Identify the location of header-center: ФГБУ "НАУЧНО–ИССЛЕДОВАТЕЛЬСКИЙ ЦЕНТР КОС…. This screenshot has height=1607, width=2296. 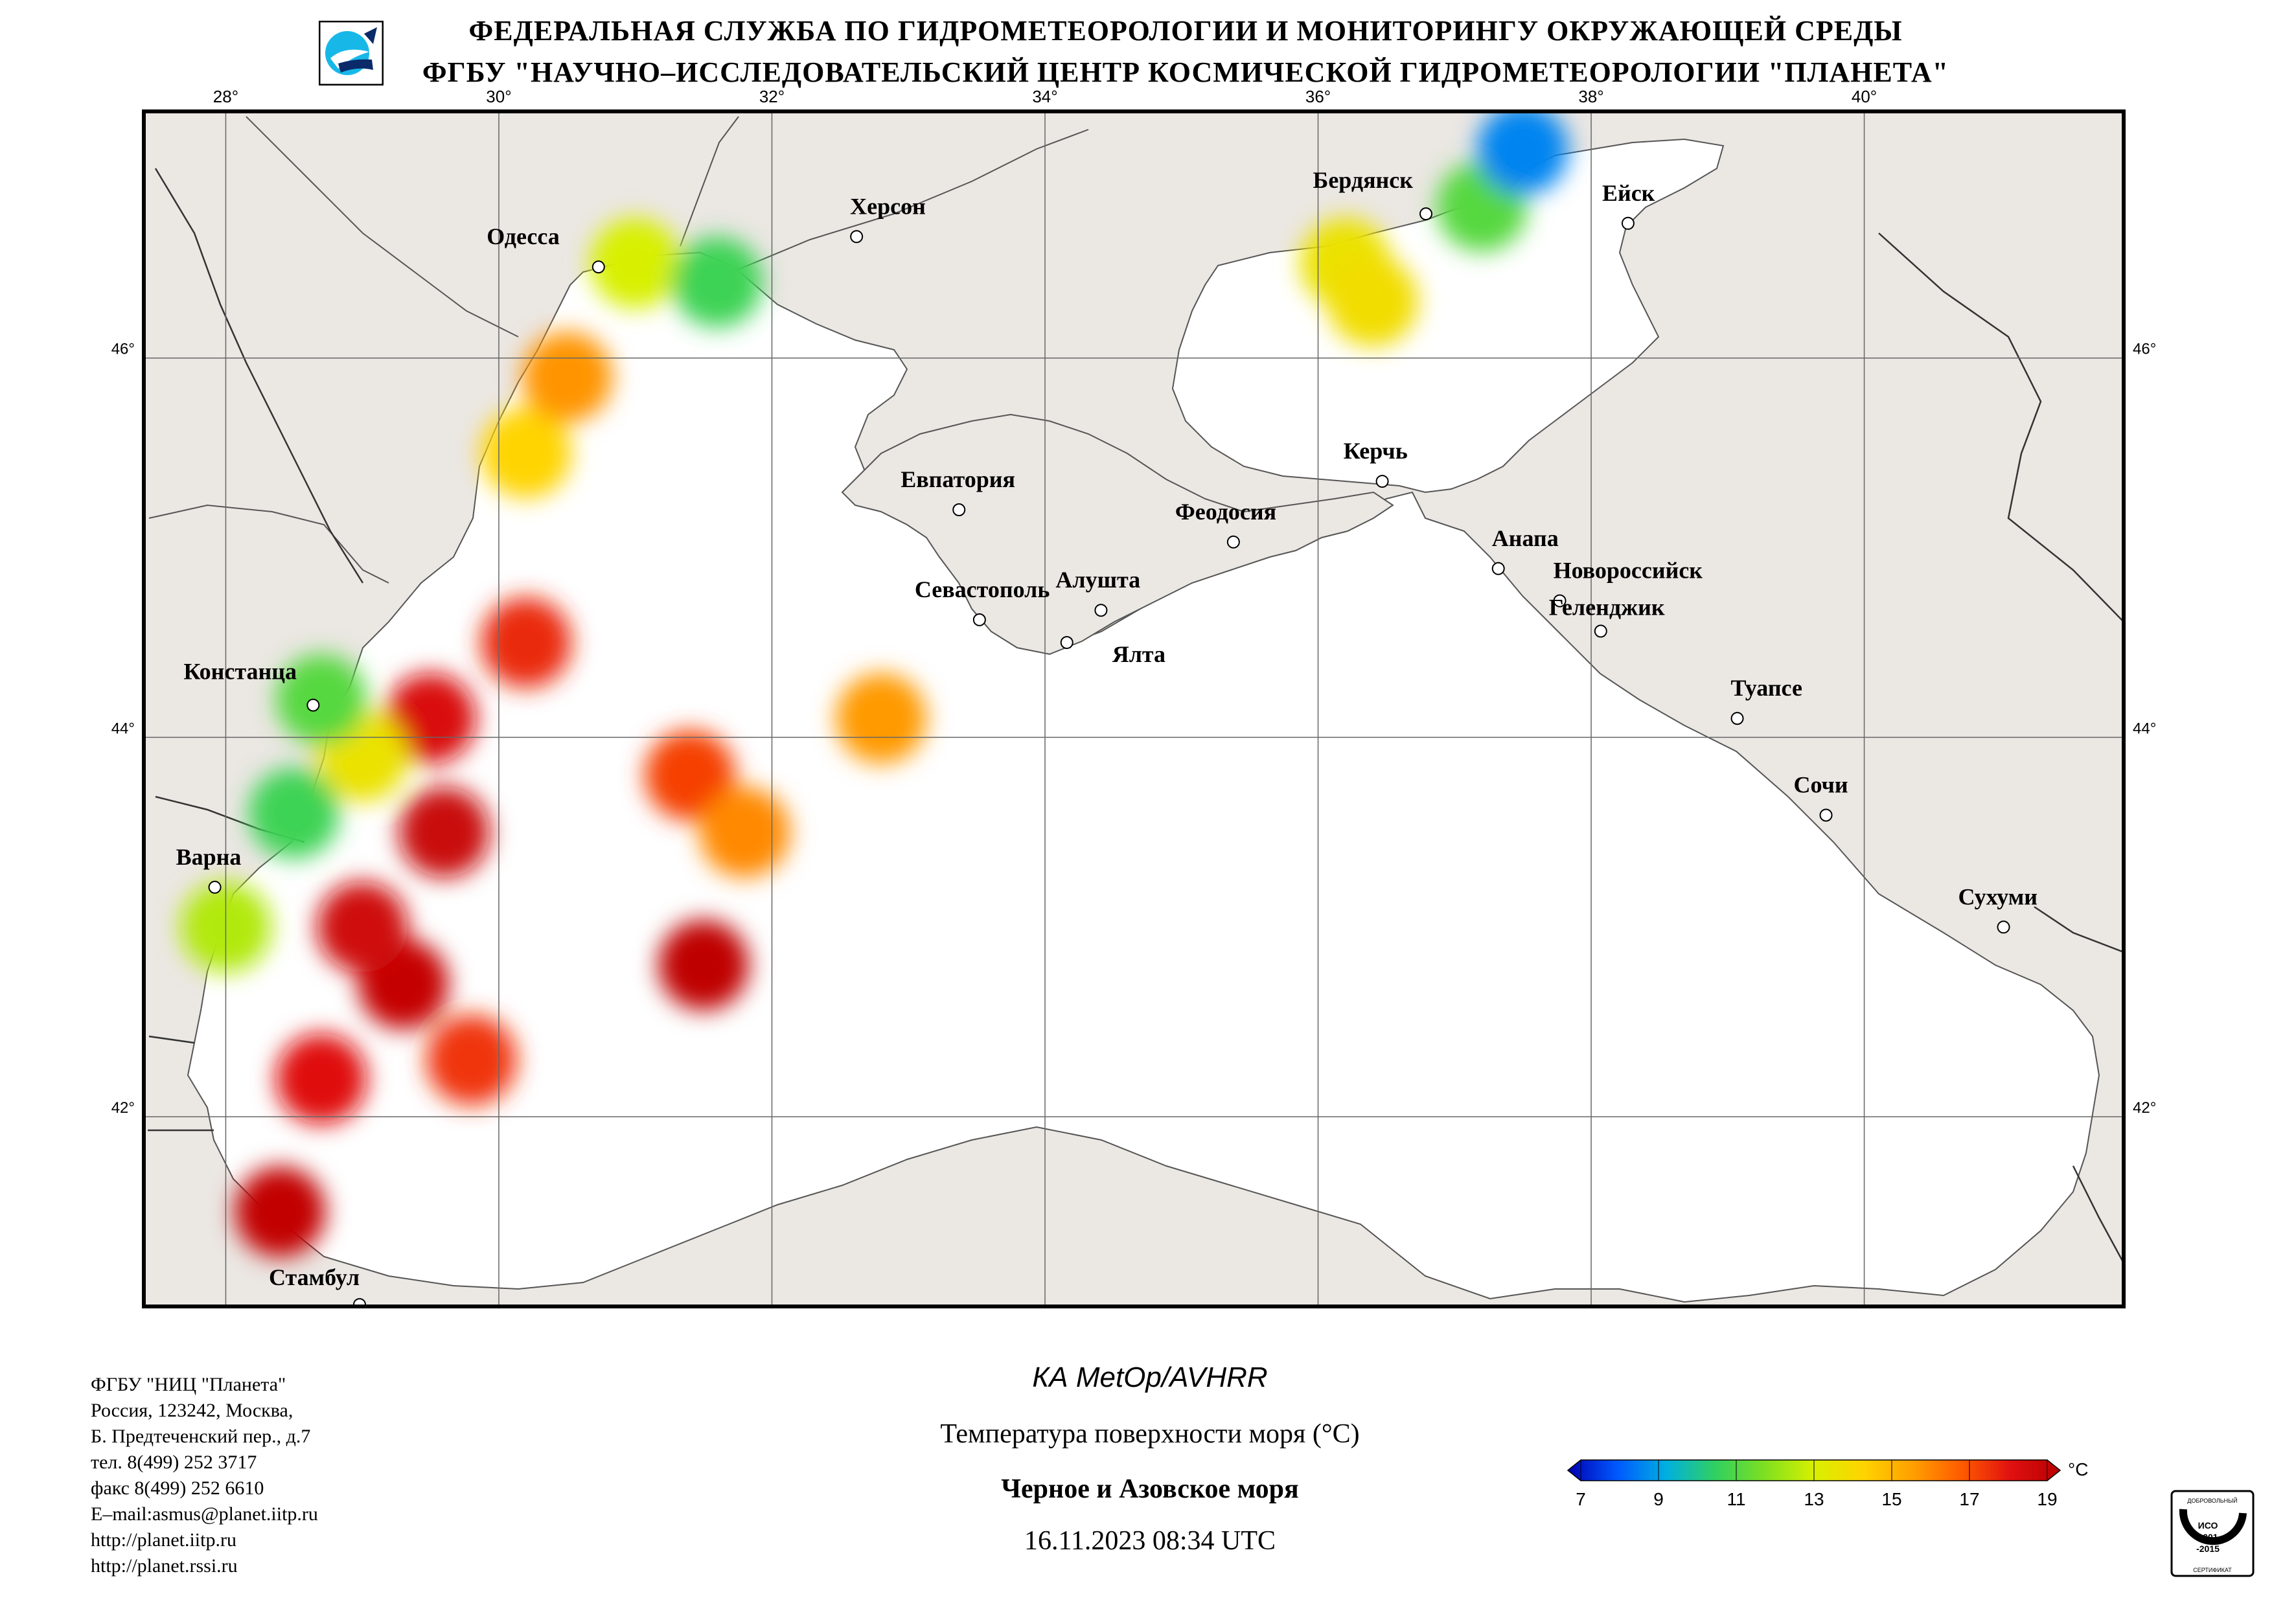
(1185, 72).